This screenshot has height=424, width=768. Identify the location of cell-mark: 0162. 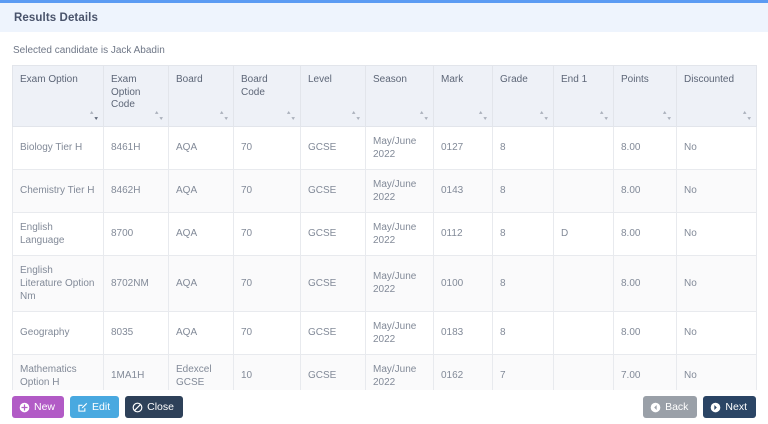
(463, 371).